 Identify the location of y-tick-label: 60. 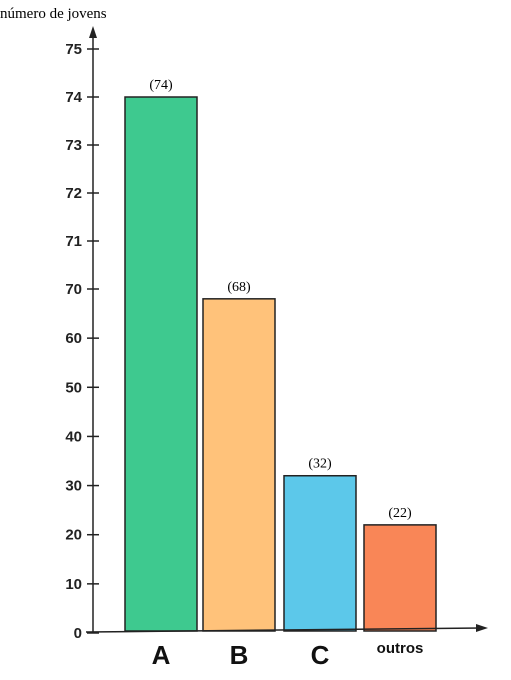
(73, 338).